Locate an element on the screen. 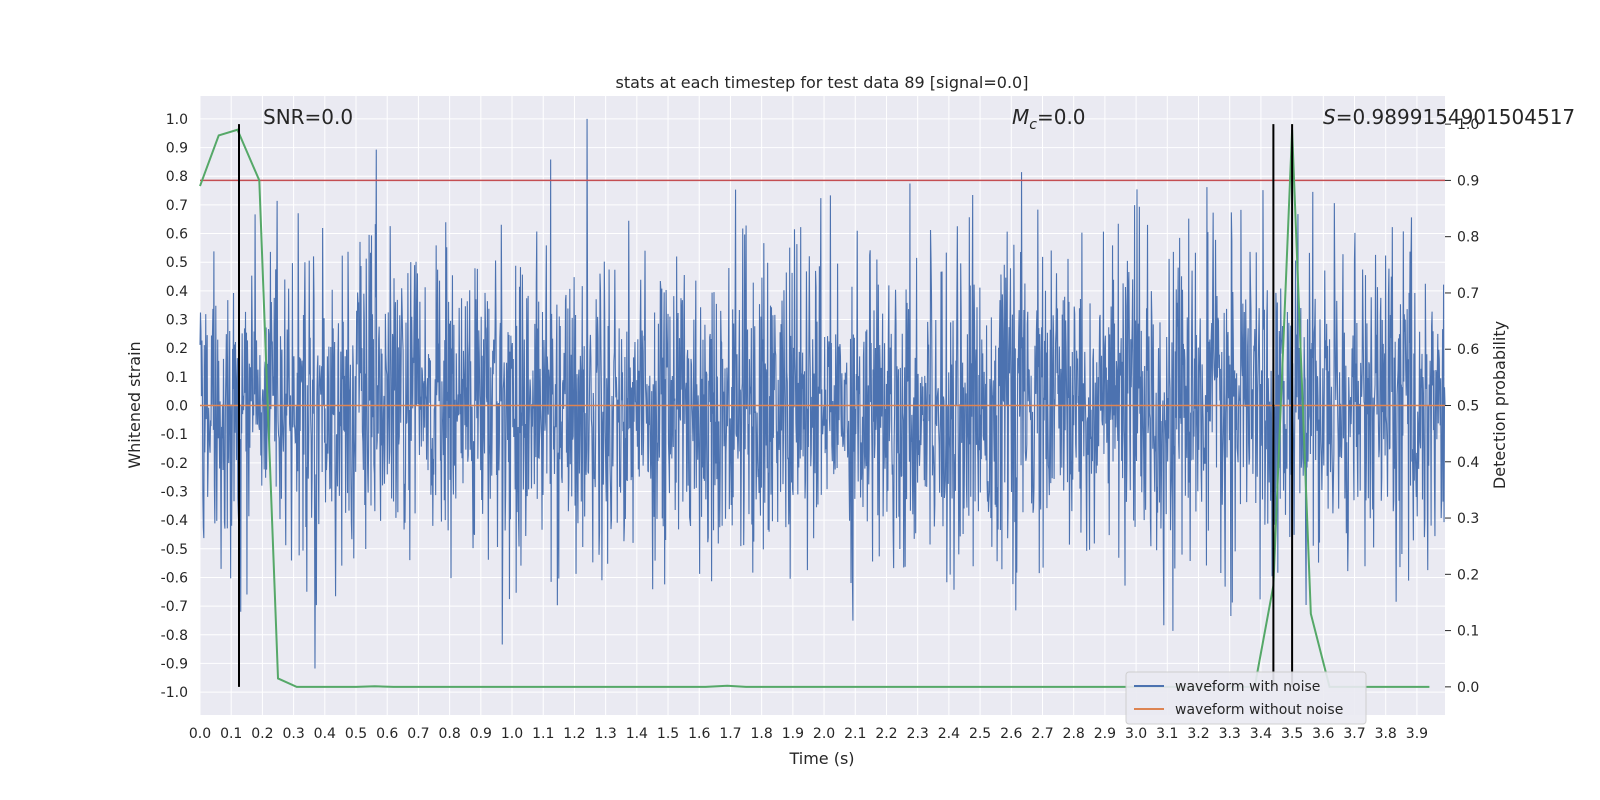 The height and width of the screenshot is (800, 1600). y-tick-label: 0.7 is located at coordinates (177, 206).